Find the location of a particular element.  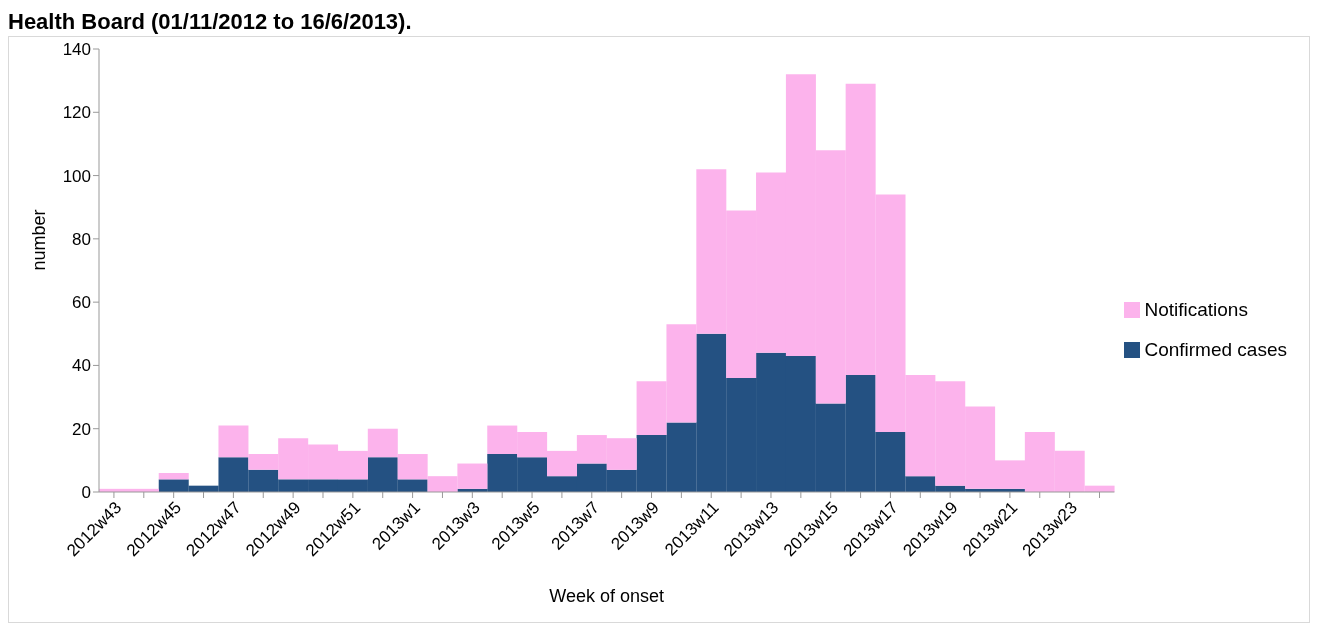

y-tick-label: 140 is located at coordinates (76, 50).